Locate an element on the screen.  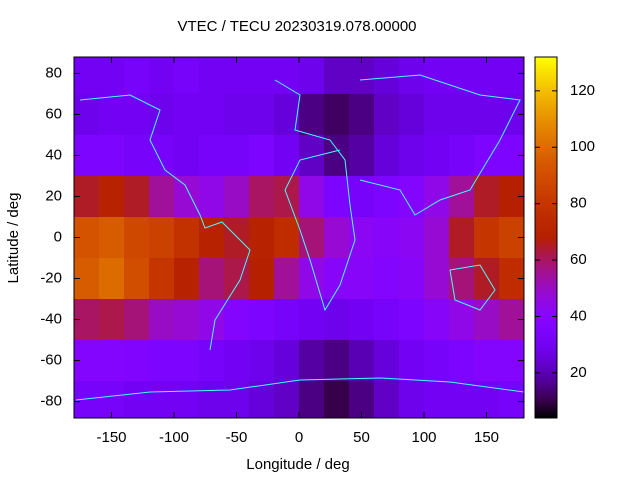
x-tick-label: 50 is located at coordinates (361, 437).